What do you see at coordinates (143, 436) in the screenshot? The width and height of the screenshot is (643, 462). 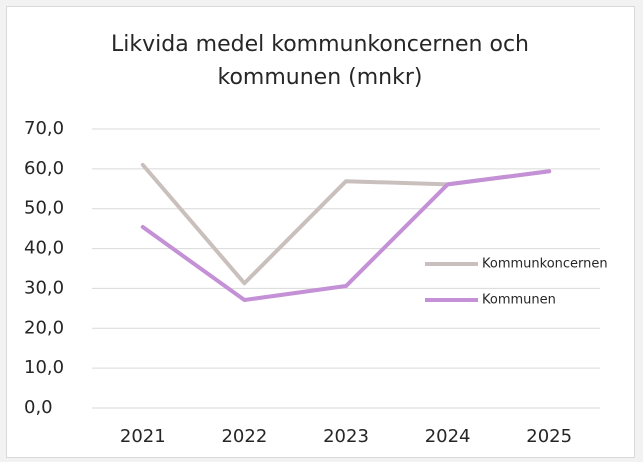 I see `x-tick-label: 2021` at bounding box center [143, 436].